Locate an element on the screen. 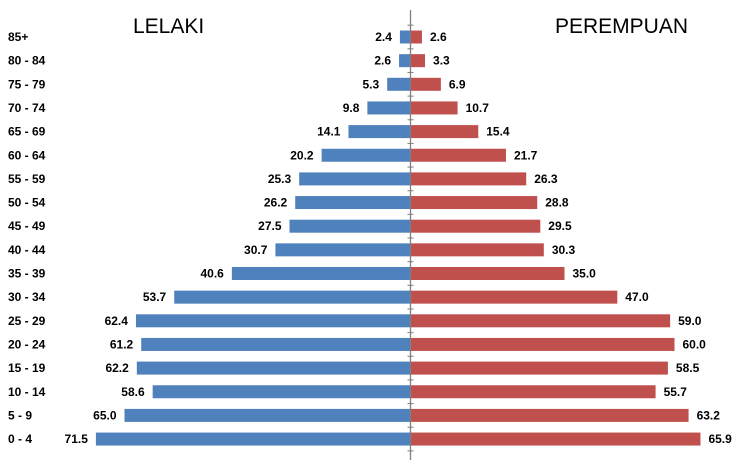 The image size is (747, 463). data-label-perempuan: 60.0 is located at coordinates (695, 344).